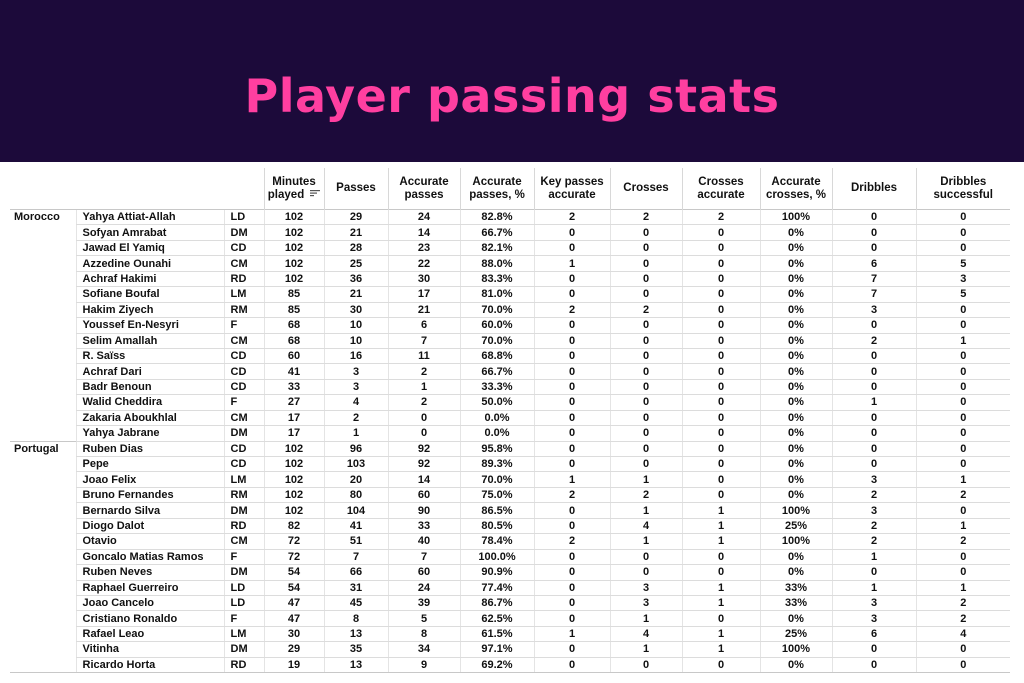 This screenshot has width=1024, height=683. Describe the element at coordinates (293, 572) in the screenshot. I see `stat-cell: 54` at that location.